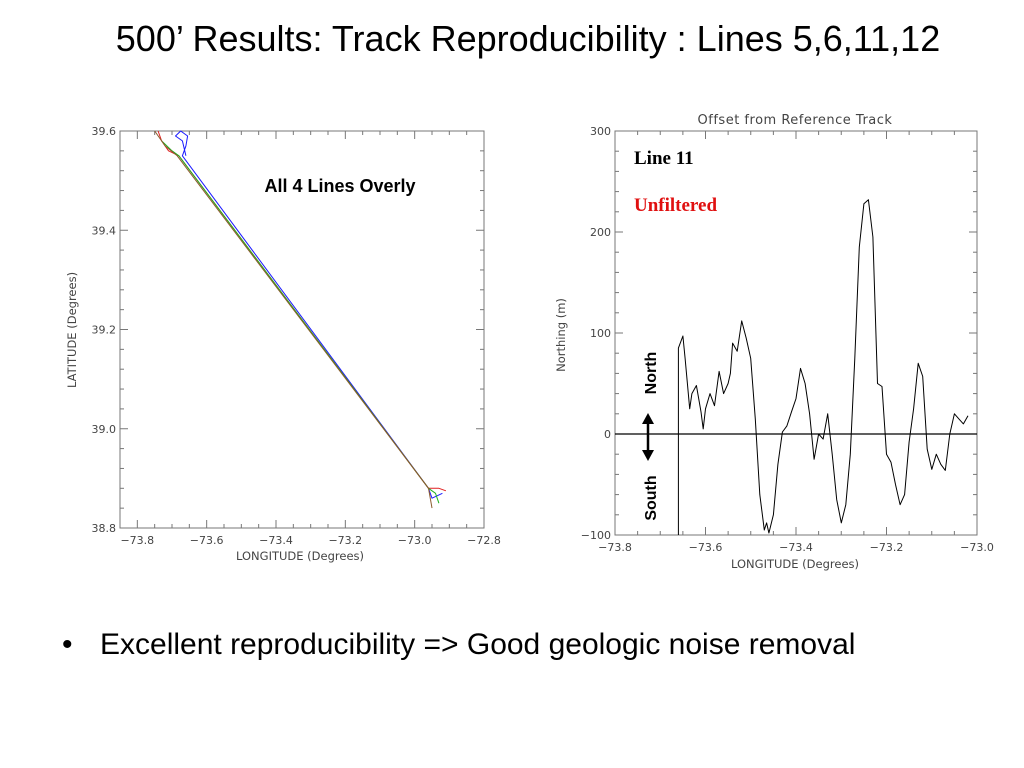 Image resolution: width=1024 pixels, height=768 pixels. I want to click on y-tick-label: 39.6, so click(104, 131).